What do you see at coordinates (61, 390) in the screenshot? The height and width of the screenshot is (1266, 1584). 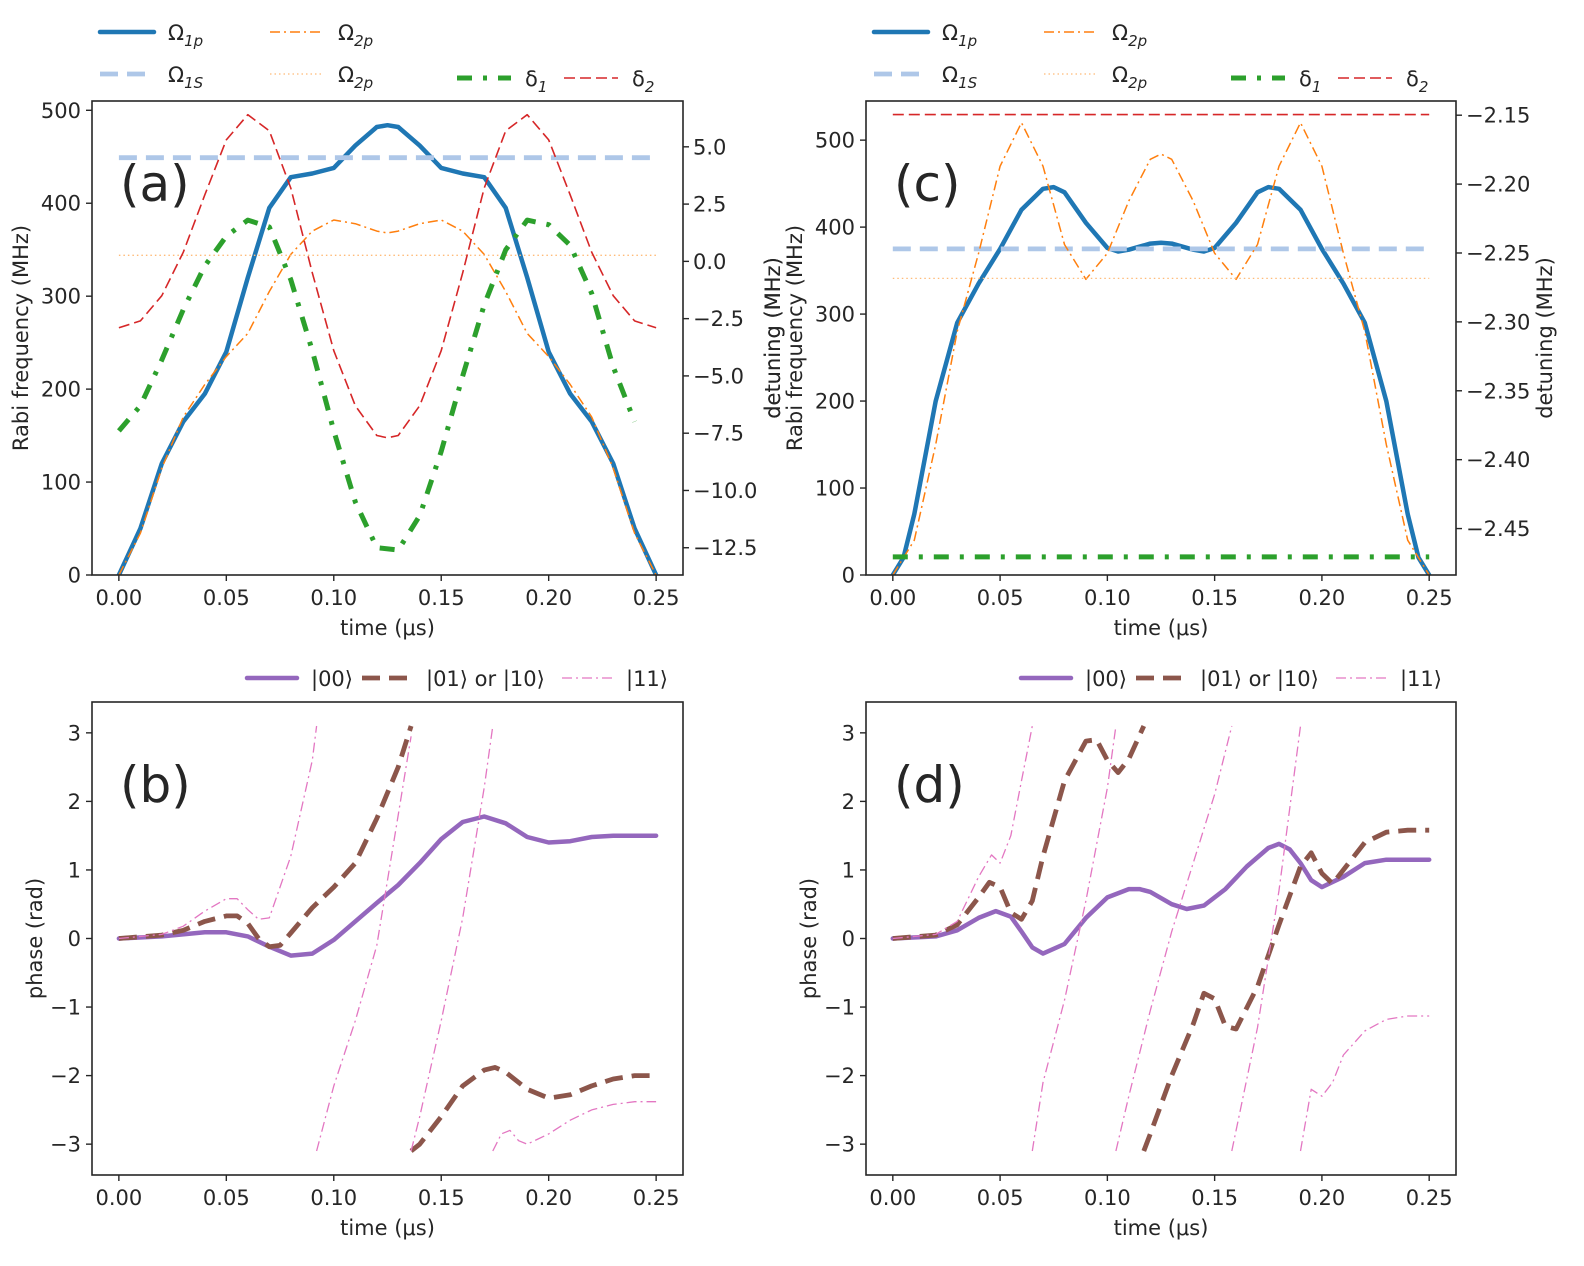 I see `y-tick-label: 200` at bounding box center [61, 390].